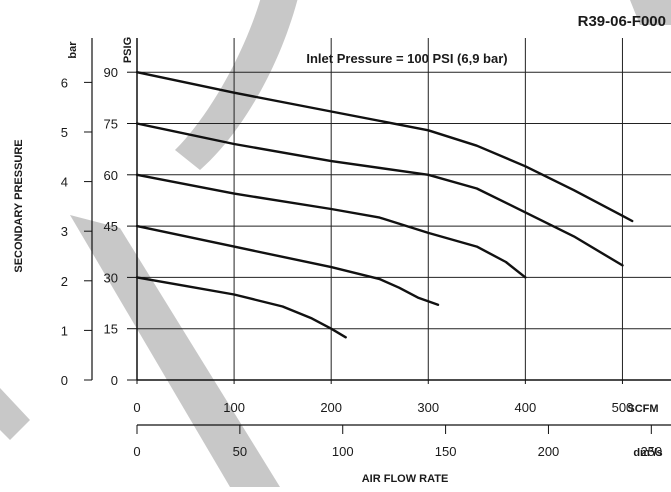  I want to click on y-tick-label-psig: 30, so click(111, 277).